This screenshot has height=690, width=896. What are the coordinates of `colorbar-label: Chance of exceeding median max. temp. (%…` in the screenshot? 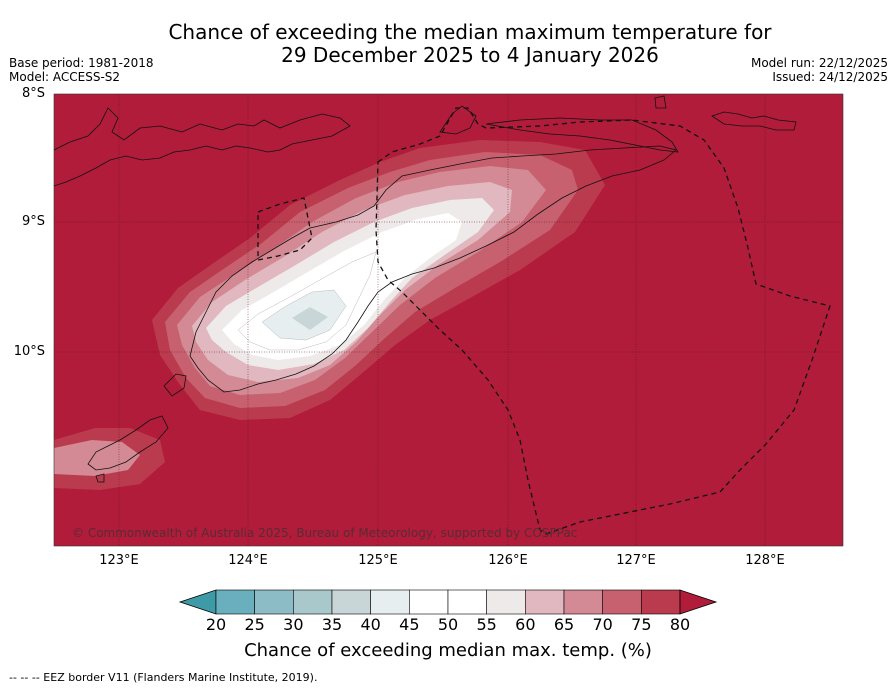 It's located at (448, 650).